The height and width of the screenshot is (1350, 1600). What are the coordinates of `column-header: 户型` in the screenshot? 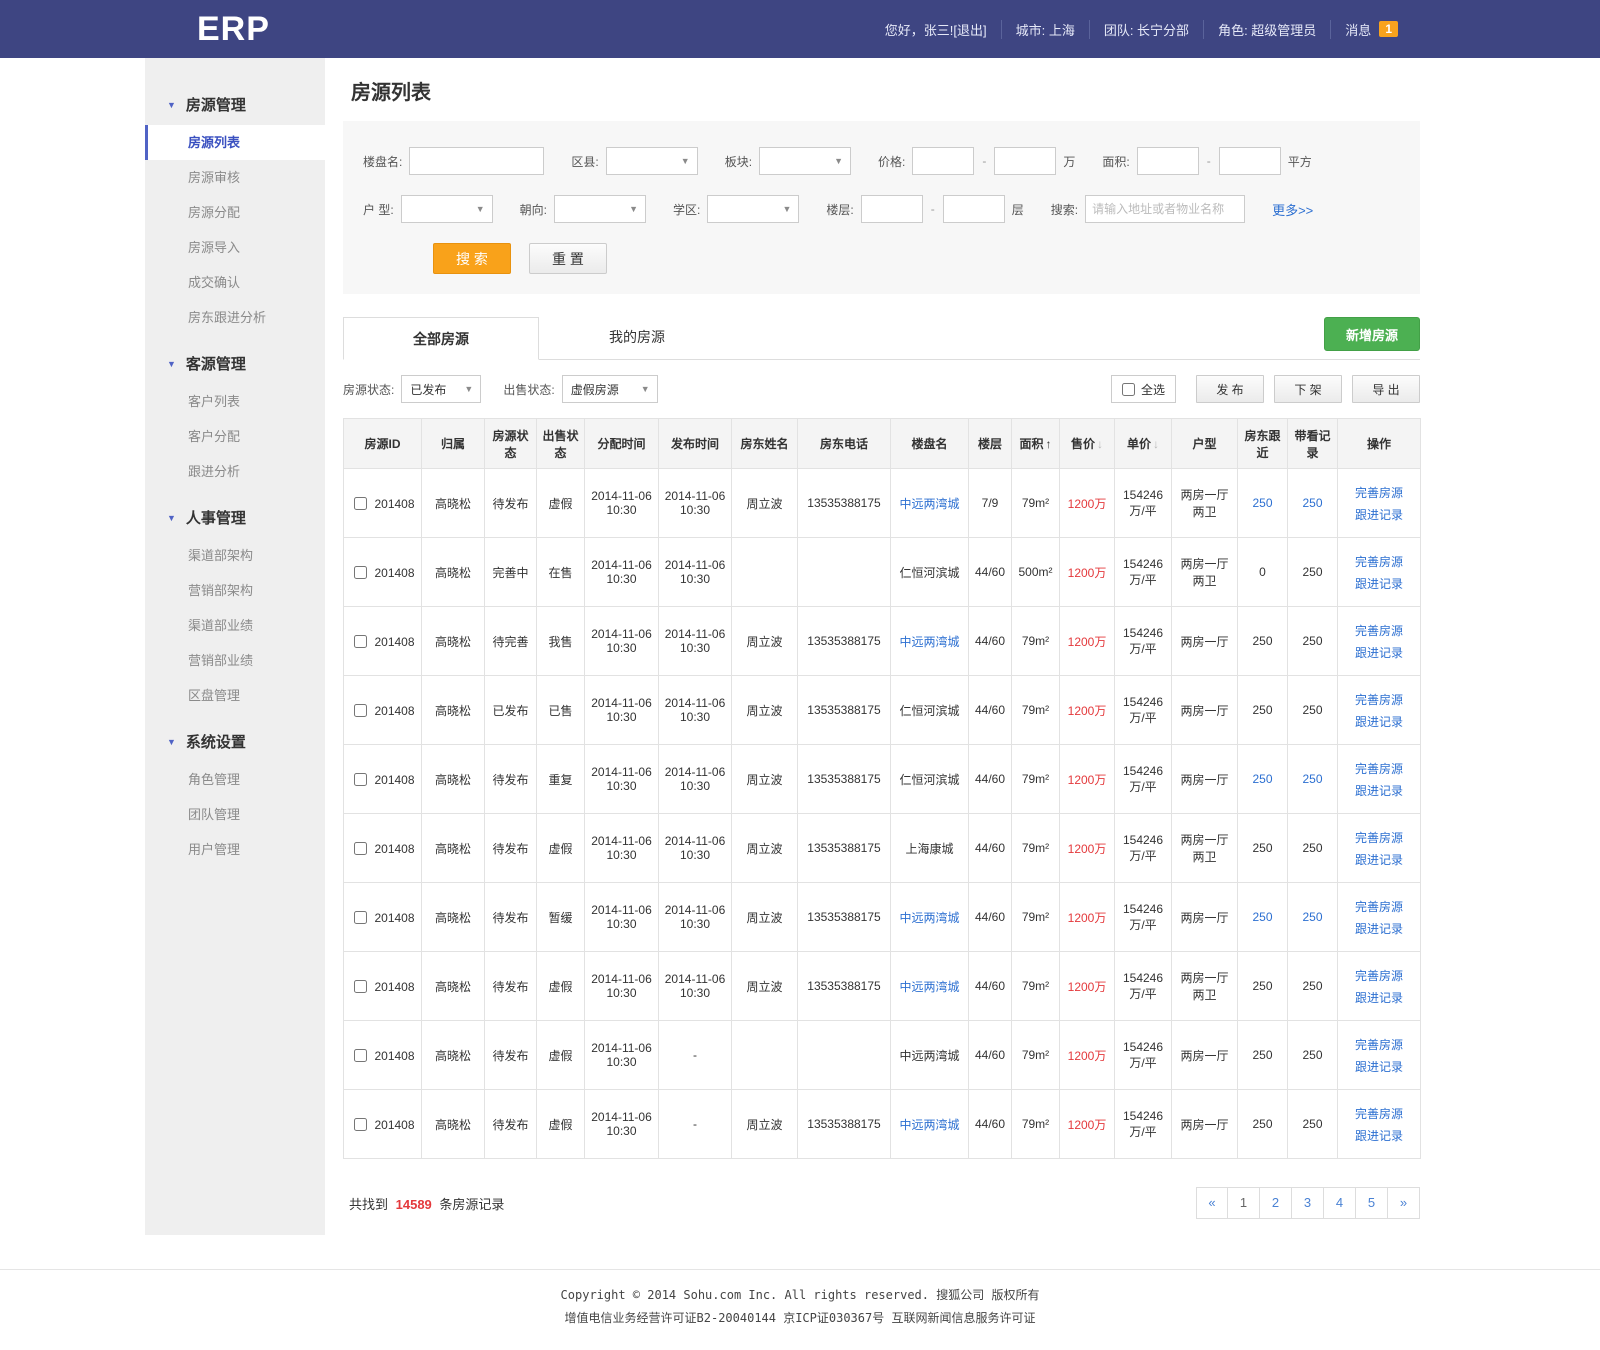 It's located at (1204, 443).